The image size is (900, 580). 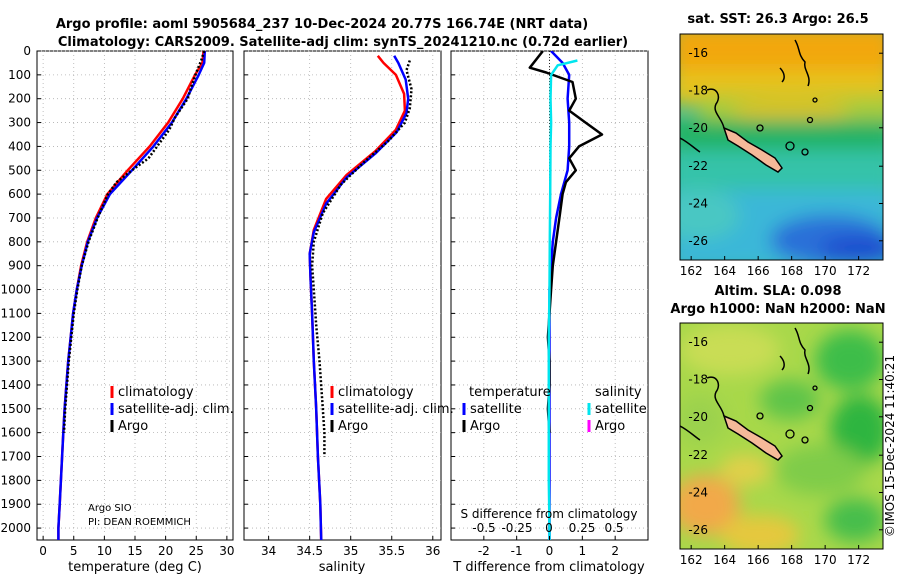 What do you see at coordinates (550, 551) in the screenshot?
I see `x-tick-label: 0` at bounding box center [550, 551].